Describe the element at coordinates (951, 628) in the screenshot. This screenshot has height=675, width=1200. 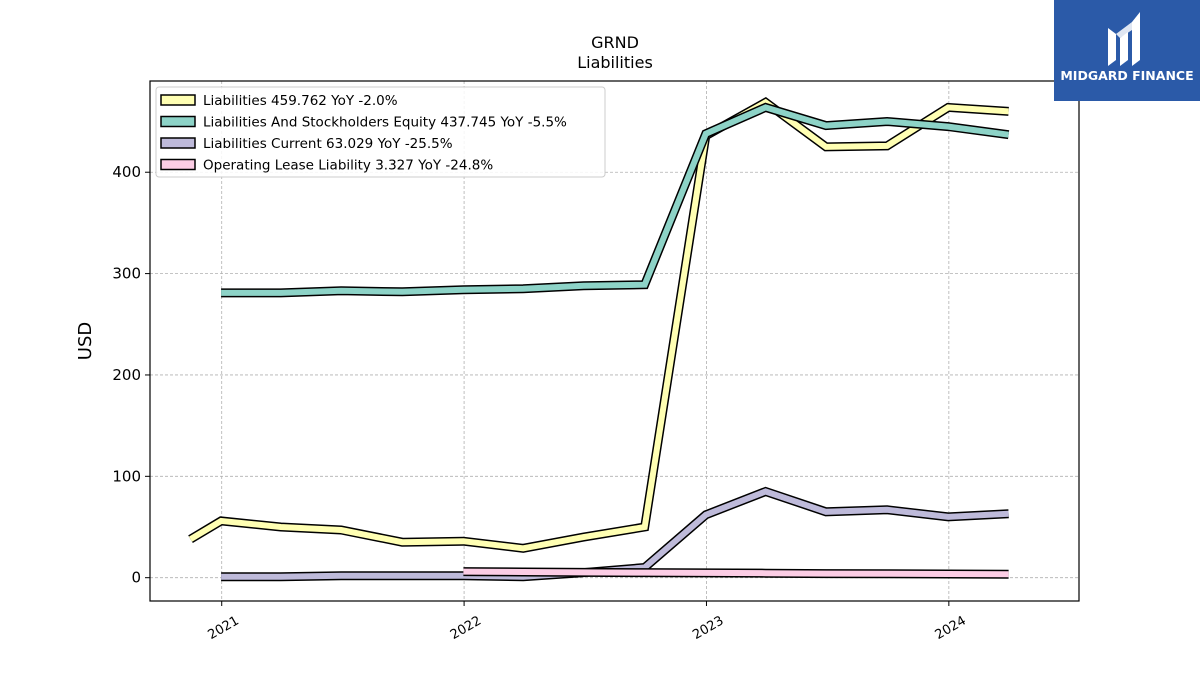
I see `x-tick-label: 2024` at that location.